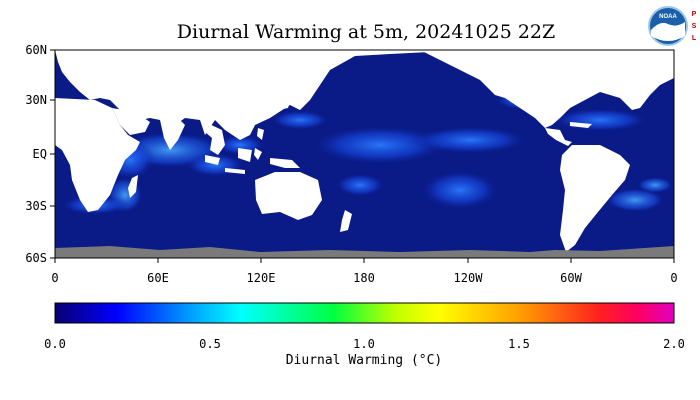 The width and height of the screenshot is (700, 400). I want to click on java-land, so click(235, 171).